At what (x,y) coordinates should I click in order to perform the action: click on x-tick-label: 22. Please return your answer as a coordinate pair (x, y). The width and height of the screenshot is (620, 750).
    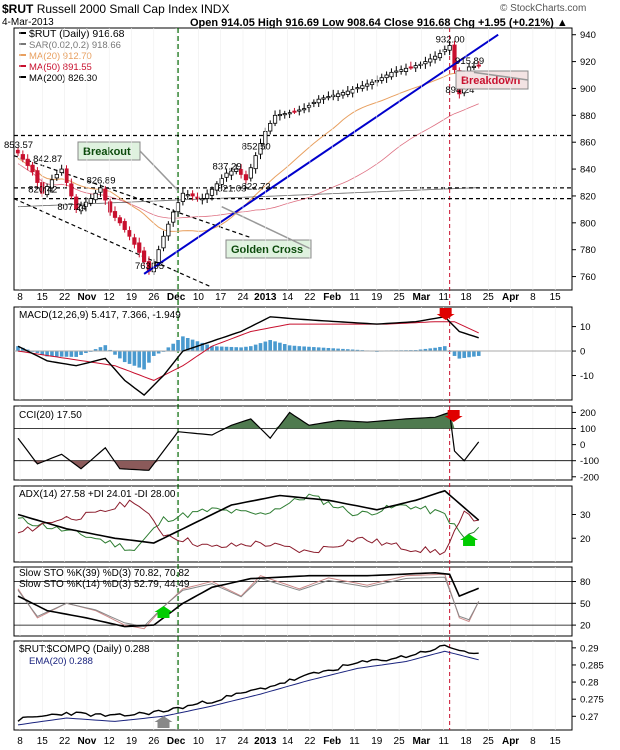
    Looking at the image, I should click on (65, 297).